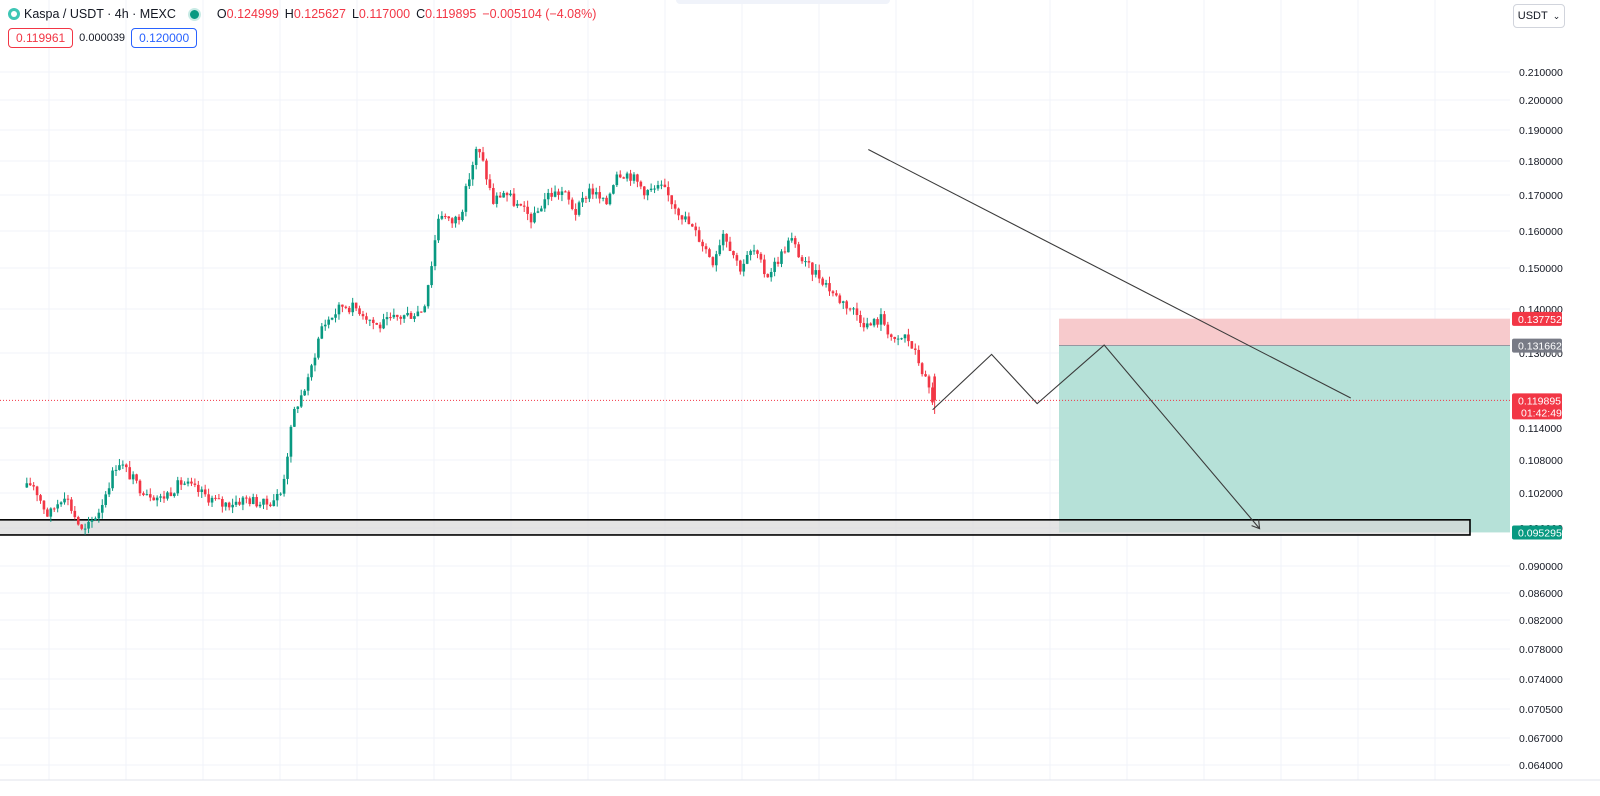  What do you see at coordinates (100, 14) in the screenshot?
I see `symbol-title: Kaspa / USDT · 4h · MEXC` at bounding box center [100, 14].